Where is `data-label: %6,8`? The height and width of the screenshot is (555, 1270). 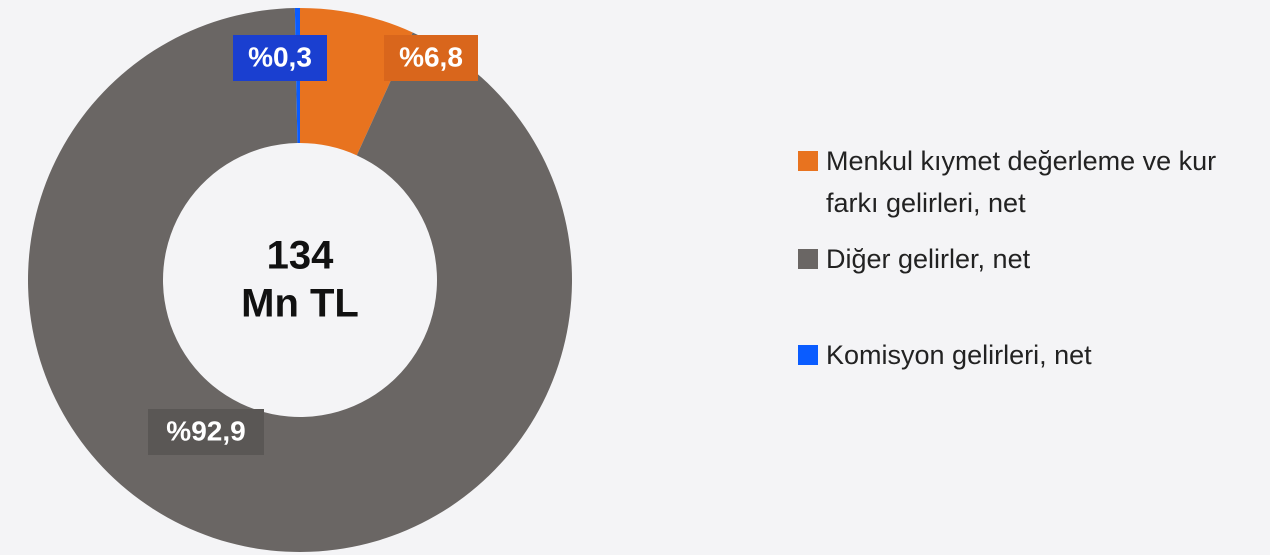 data-label: %6,8 is located at coordinates (431, 56).